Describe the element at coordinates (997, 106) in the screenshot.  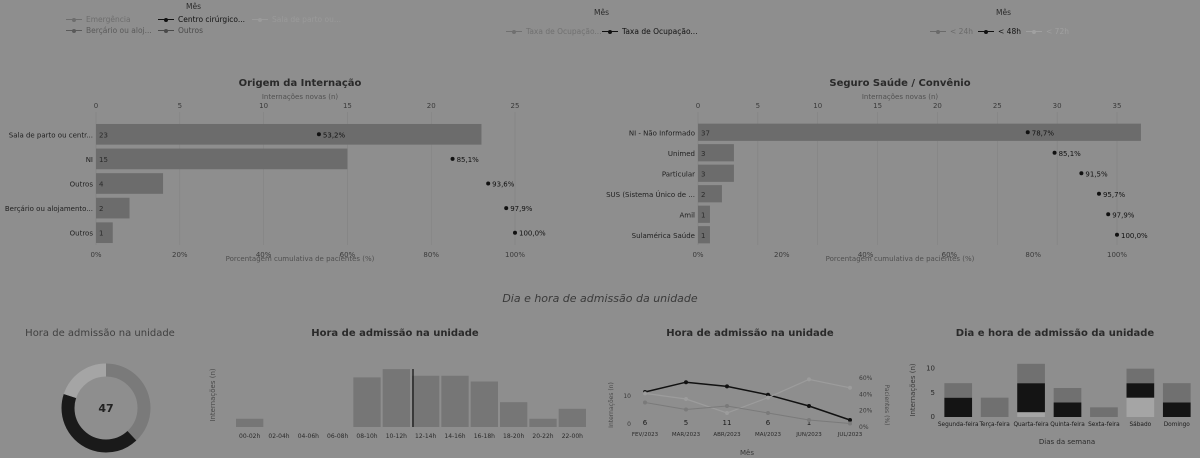
I see `top-tick-label: 25` at that location.